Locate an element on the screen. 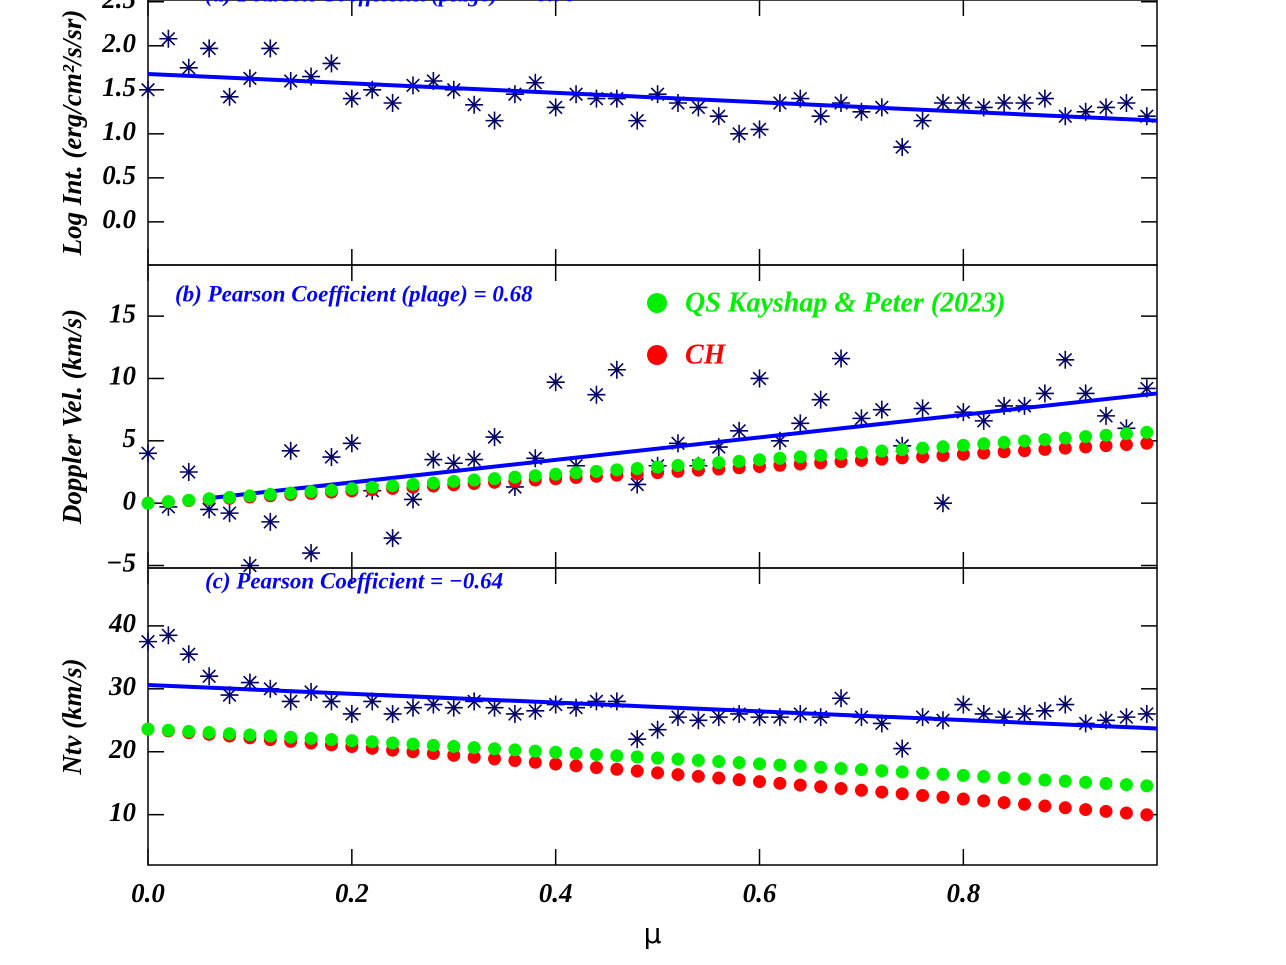  legend-label: CH is located at coordinates (706, 354).